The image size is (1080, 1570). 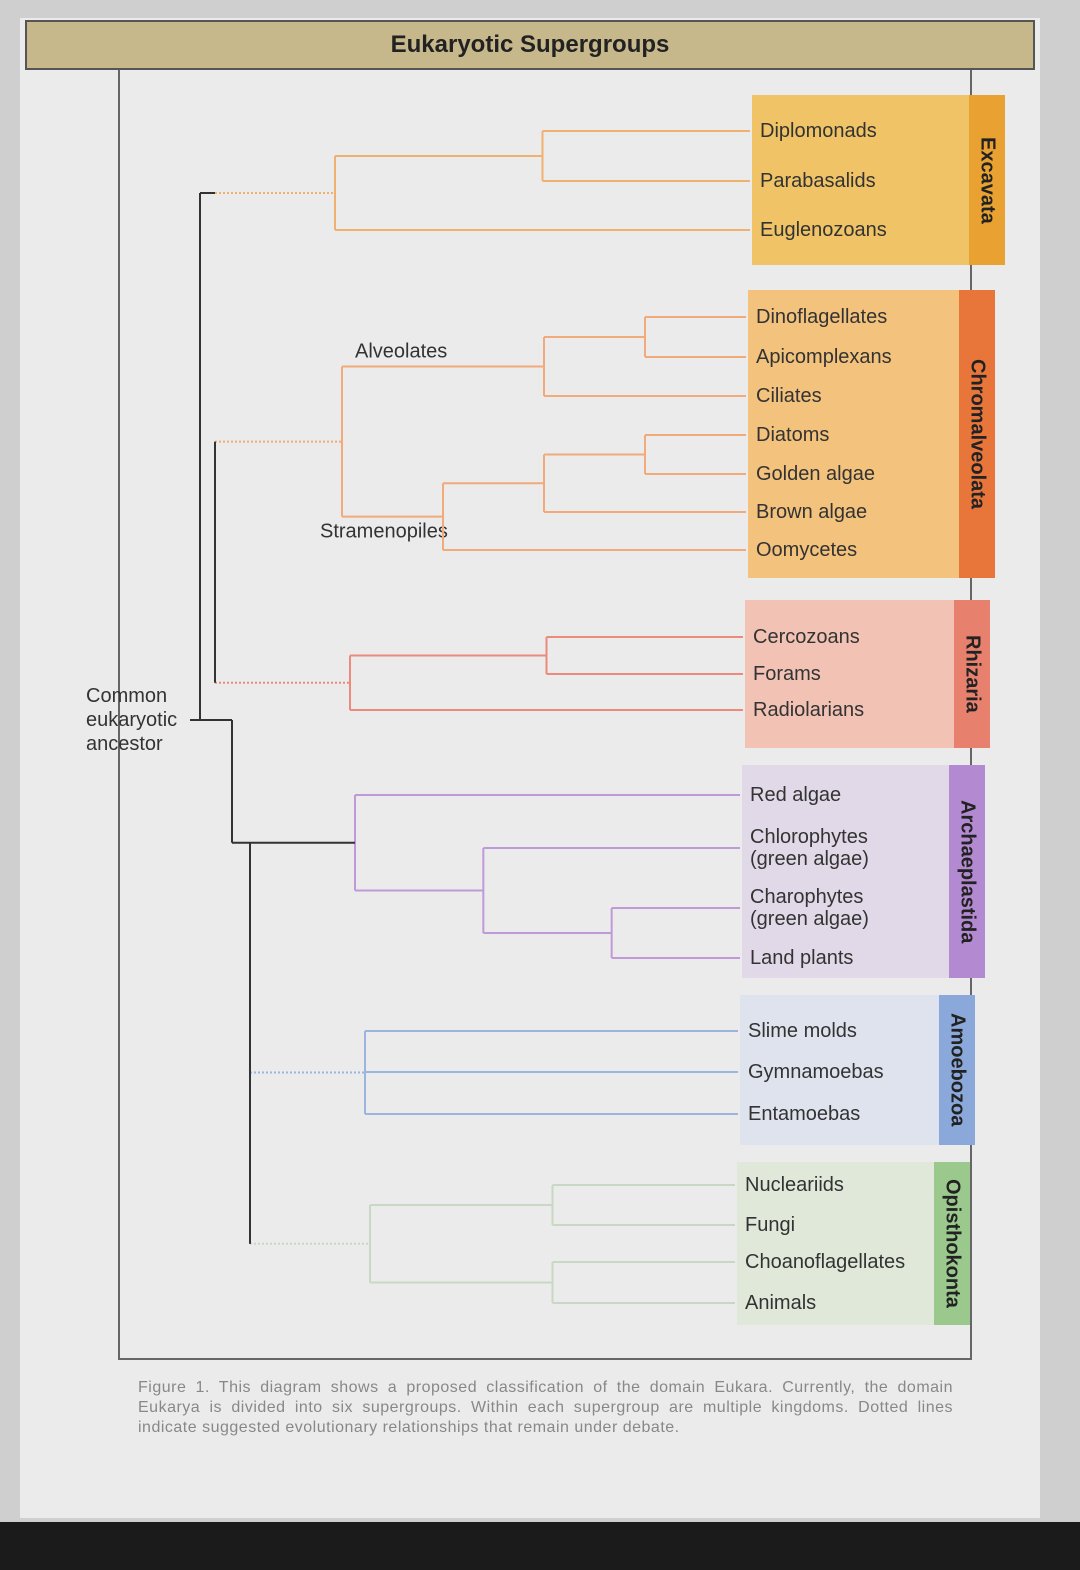 What do you see at coordinates (952, 1243) in the screenshot?
I see `supergroup-name: Opisthokonta` at bounding box center [952, 1243].